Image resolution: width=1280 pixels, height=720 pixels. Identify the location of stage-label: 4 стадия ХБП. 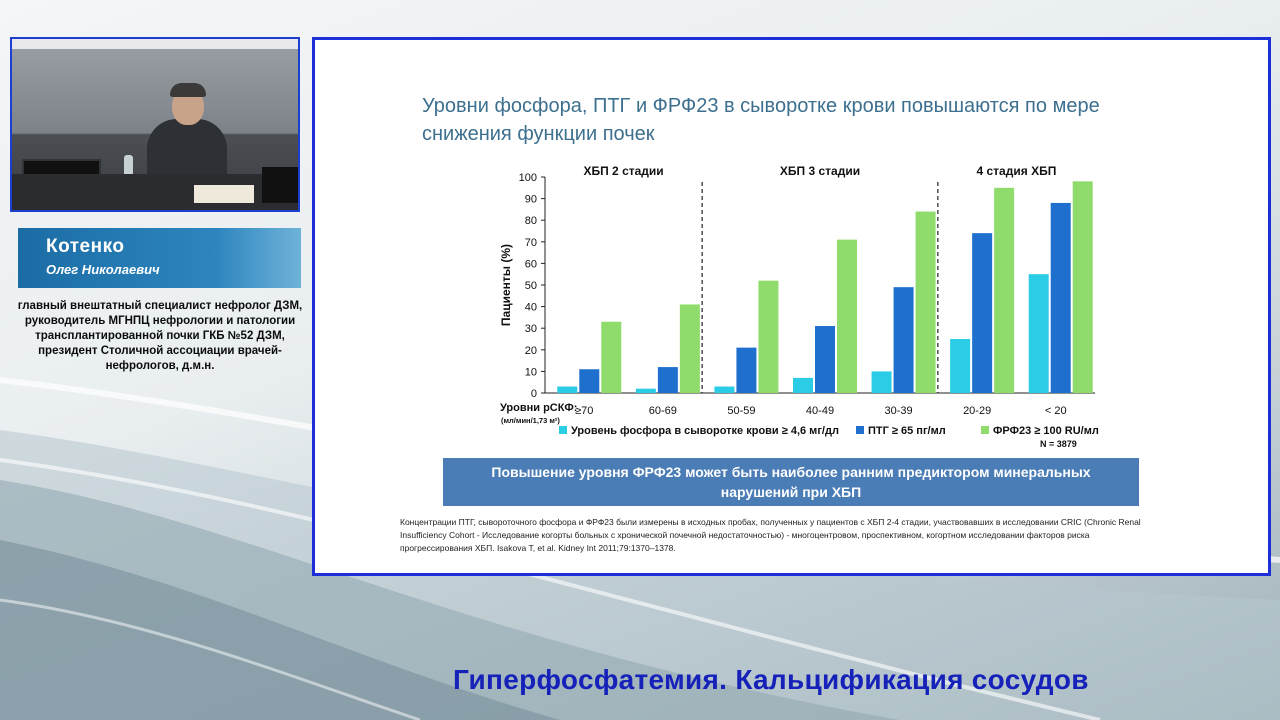
(1017, 171).